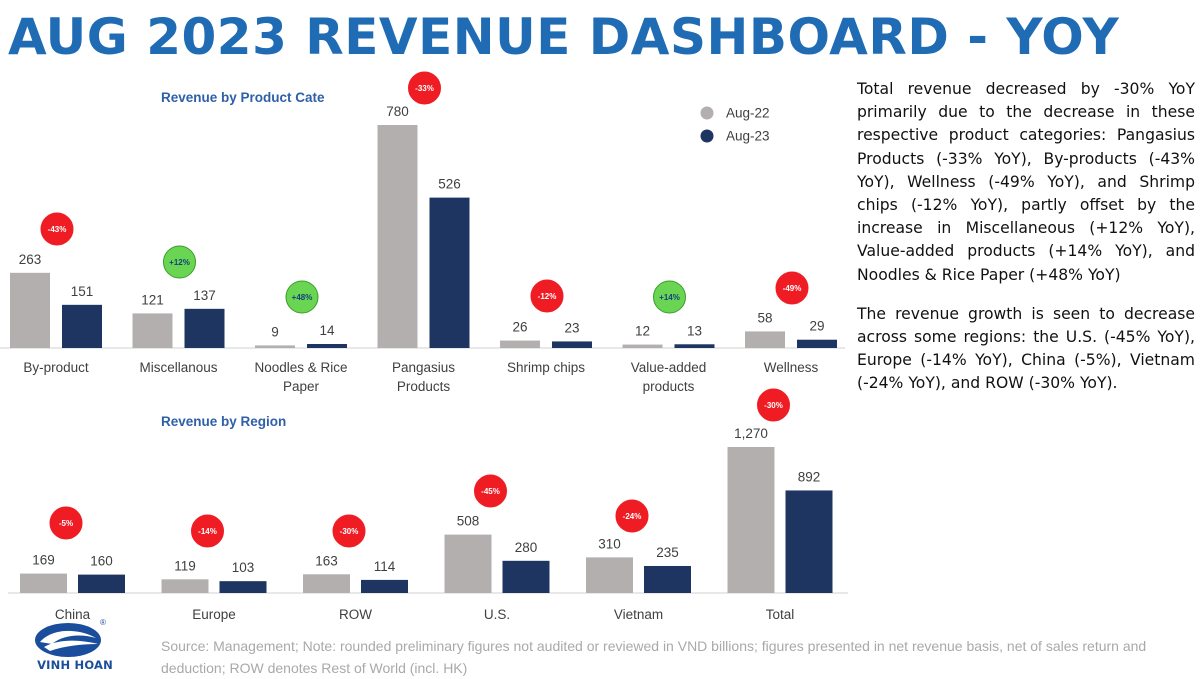  I want to click on category-label-shrimp-chips: Shrimp chips, so click(546, 367).